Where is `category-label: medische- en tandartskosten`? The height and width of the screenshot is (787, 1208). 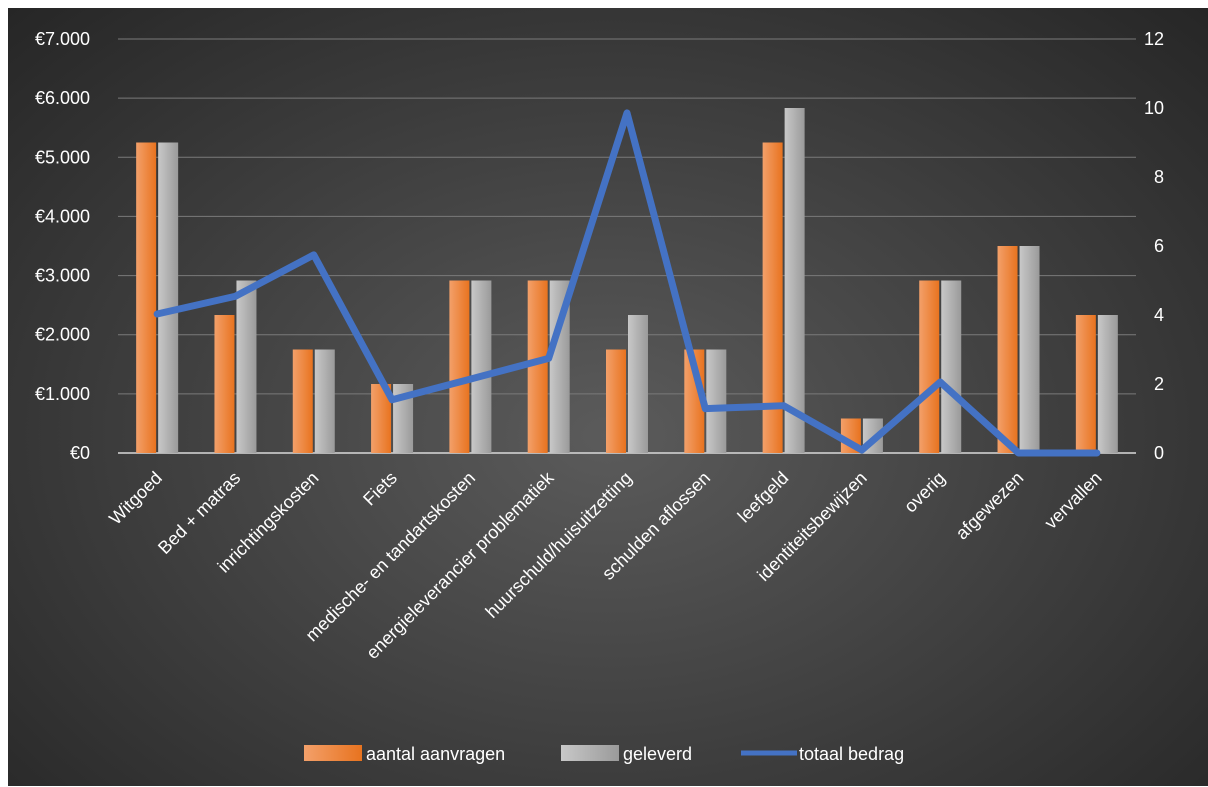 category-label: medische- en tandartskosten is located at coordinates (391, 557).